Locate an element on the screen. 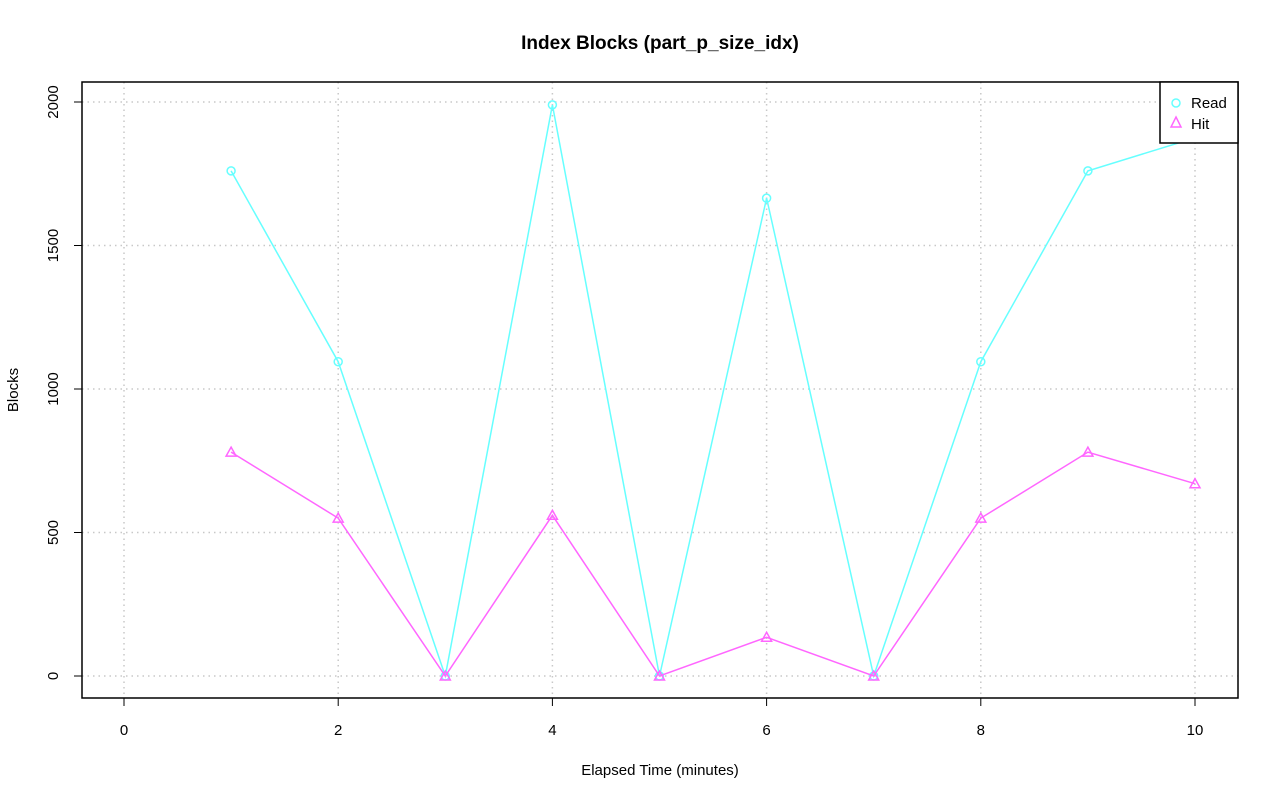 Image resolution: width=1280 pixels, height=801 pixels. y-tick-label: 1000 is located at coordinates (53, 388).